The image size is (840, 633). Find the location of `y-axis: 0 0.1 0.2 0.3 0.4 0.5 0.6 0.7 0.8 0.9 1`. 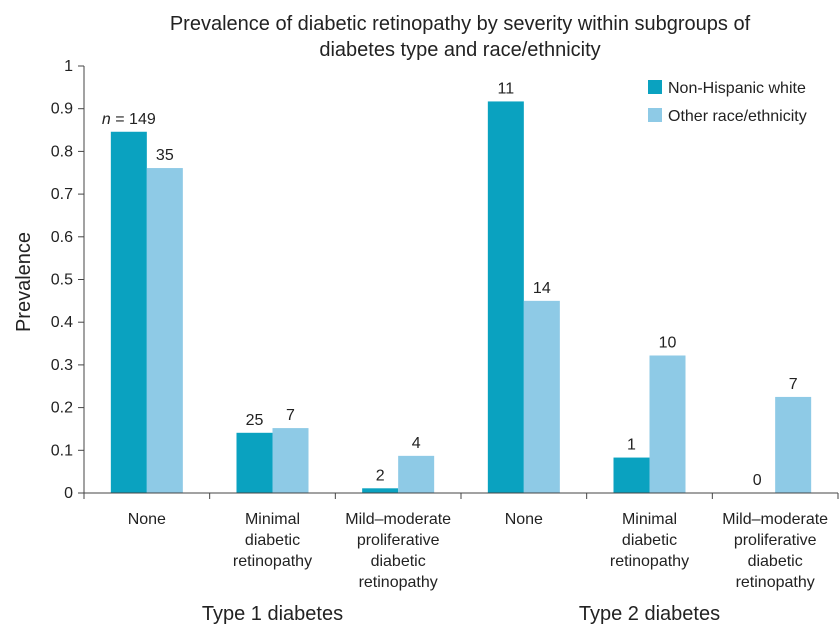

y-axis: 0 0.1 0.2 0.3 0.4 0.5 0.6 0.7 0.8 0.9 1 is located at coordinates (68, 280).